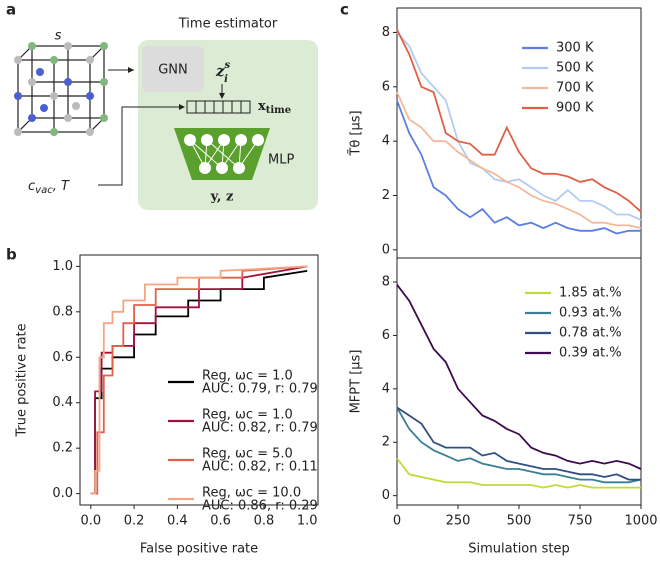  Describe the element at coordinates (590, 293) in the screenshot. I see `legend-label: 1.85 at.%` at that location.